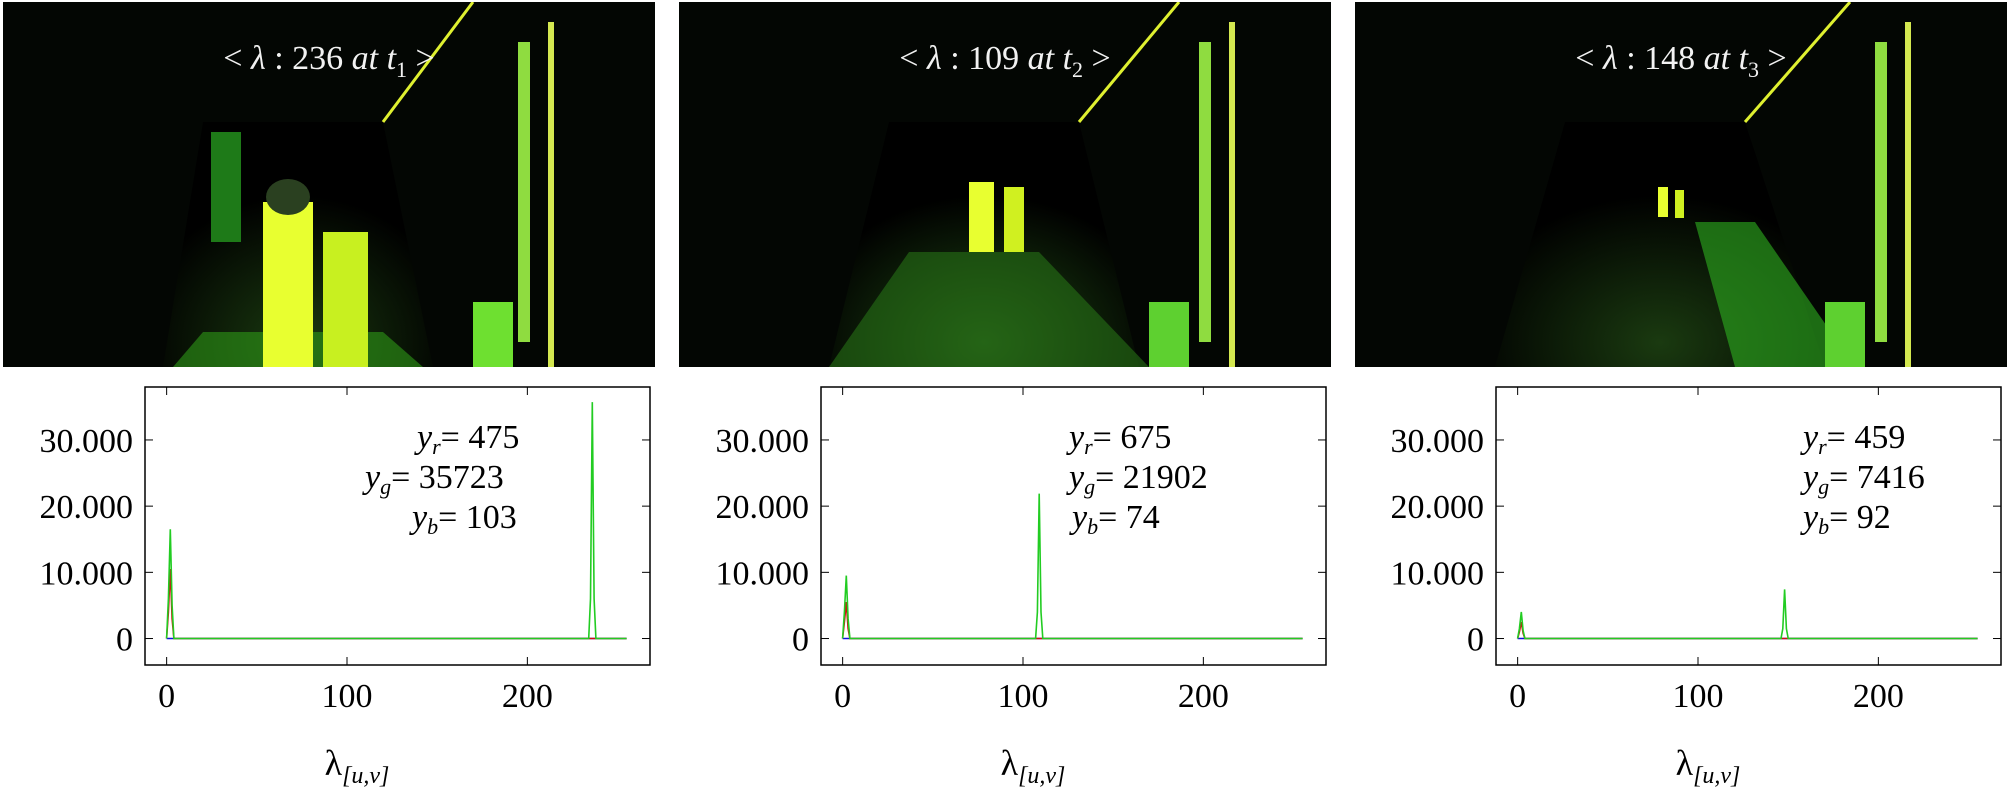 The image size is (2007, 792). Describe the element at coordinates (1118, 439) in the screenshot. I see `legend-y-r-2: yr= 675` at that location.